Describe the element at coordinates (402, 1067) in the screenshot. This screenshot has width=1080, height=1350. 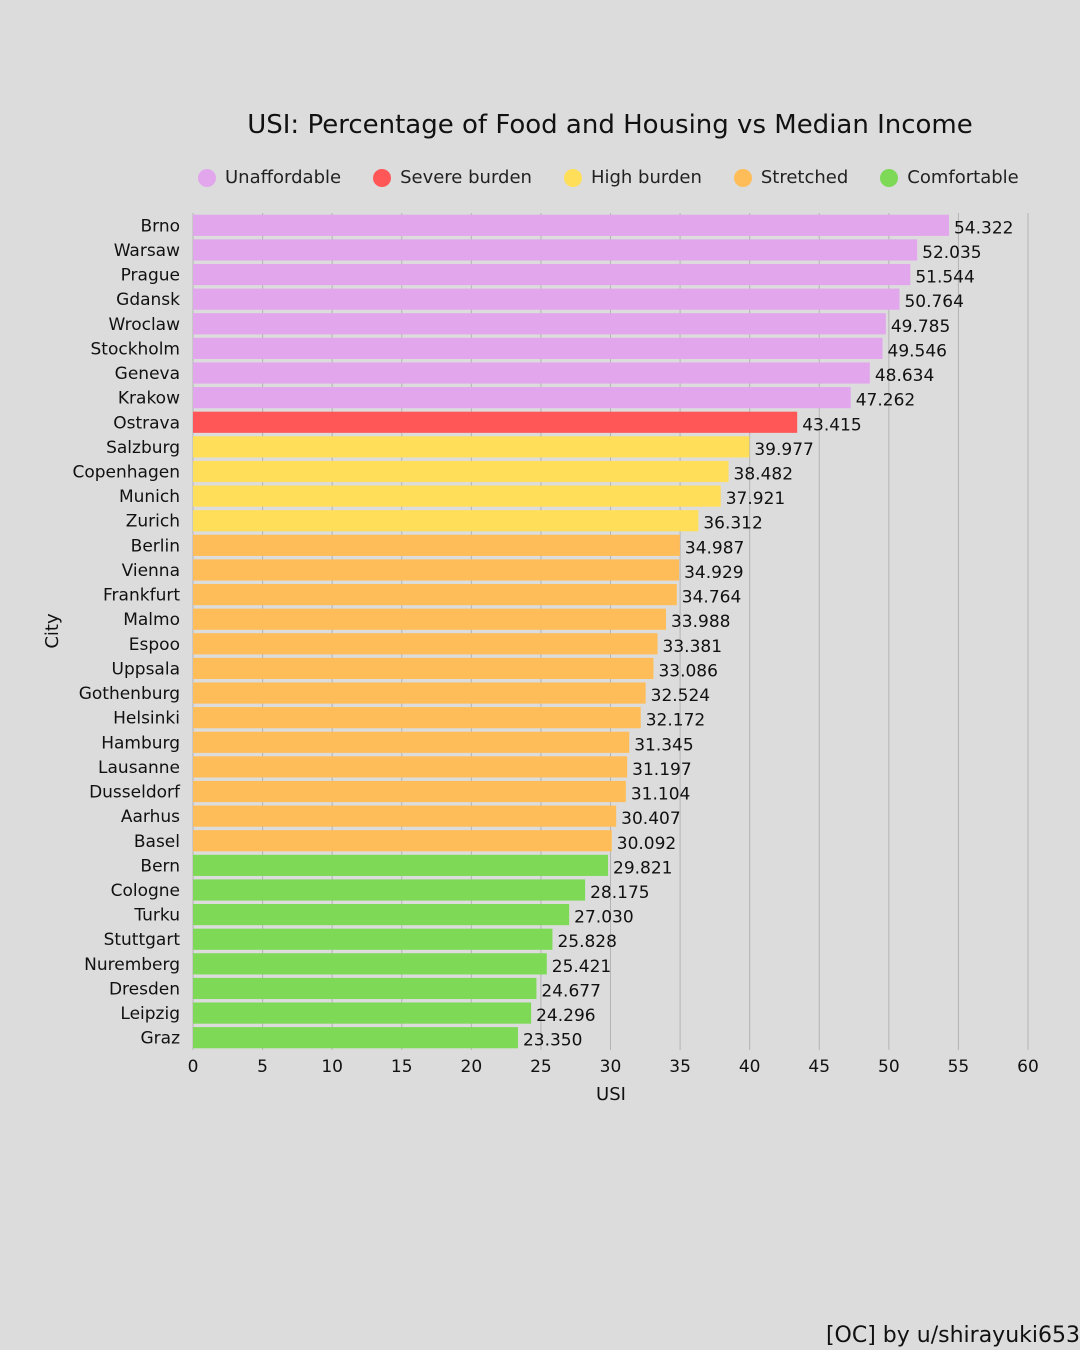
I see `x-tick-label: 15` at that location.